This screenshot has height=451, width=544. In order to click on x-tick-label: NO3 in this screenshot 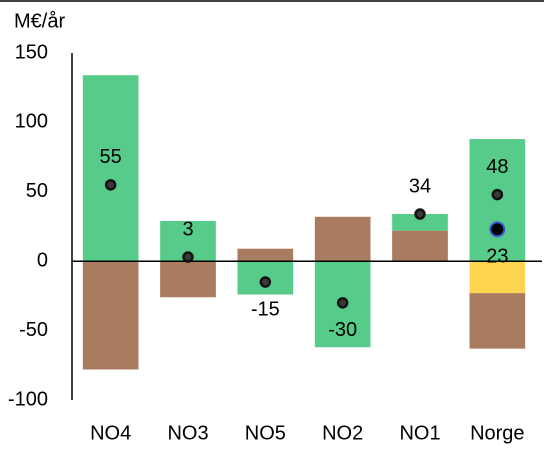, I will do `click(187, 433)`.